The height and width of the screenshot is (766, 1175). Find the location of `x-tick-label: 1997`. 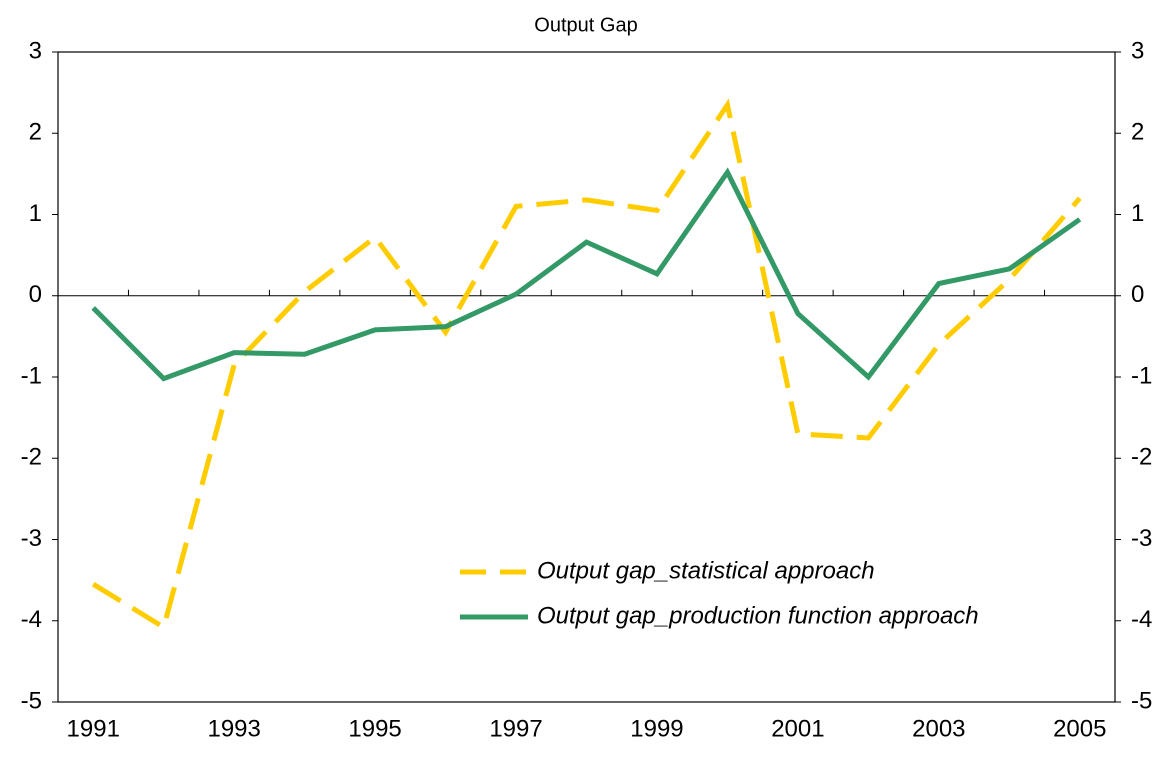

x-tick-label: 1997 is located at coordinates (515, 728).